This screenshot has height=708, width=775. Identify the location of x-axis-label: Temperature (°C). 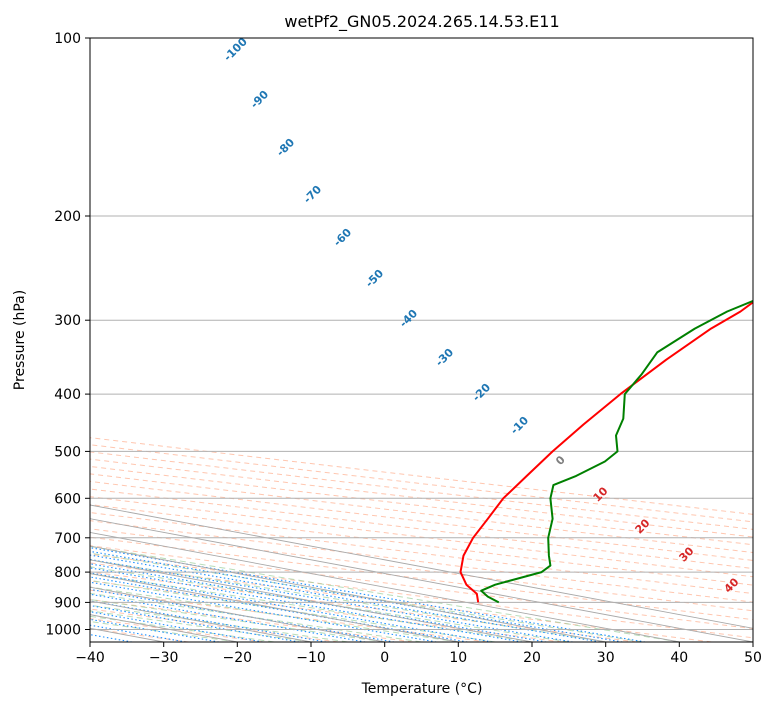
(422, 689).